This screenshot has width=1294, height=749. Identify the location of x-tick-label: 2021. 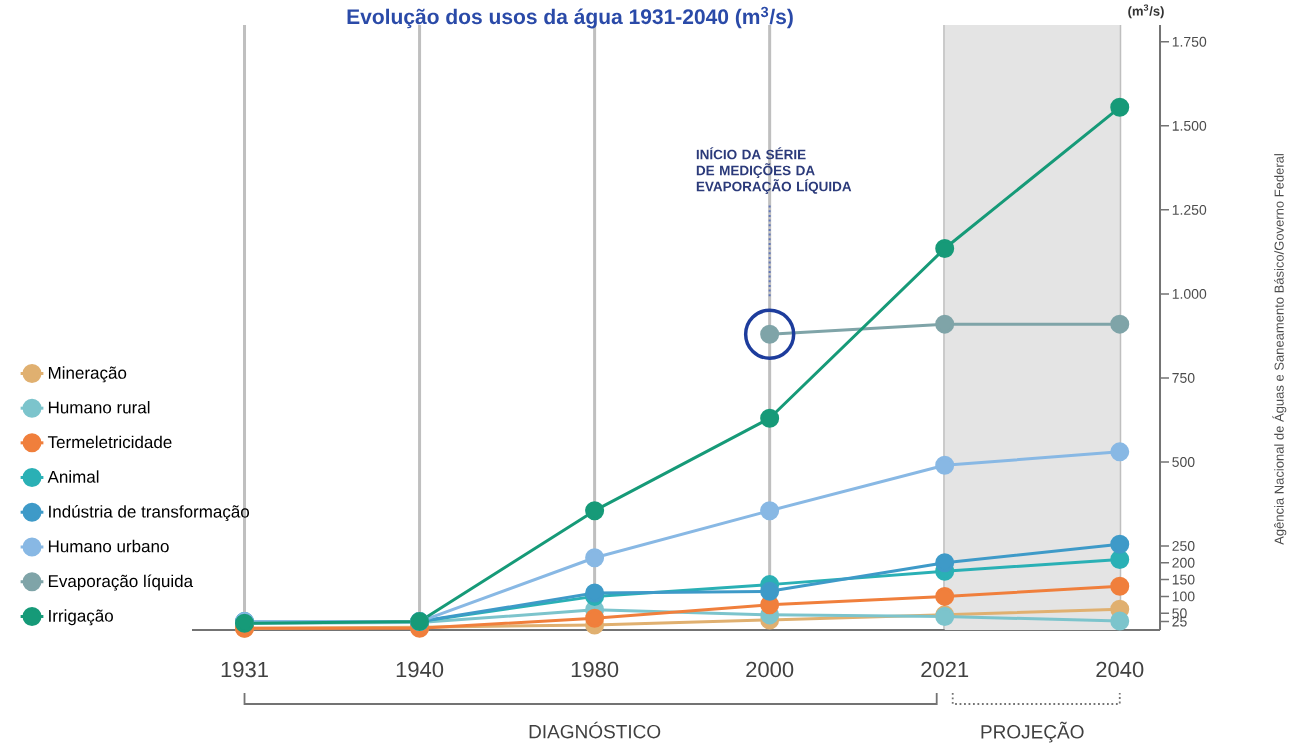
(945, 669).